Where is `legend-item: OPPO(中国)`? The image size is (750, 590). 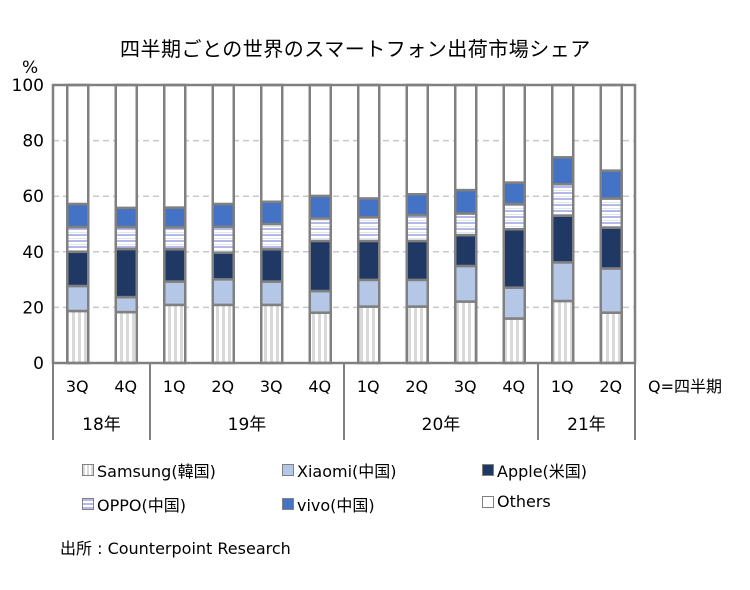 legend-item: OPPO(中国) is located at coordinates (134, 504).